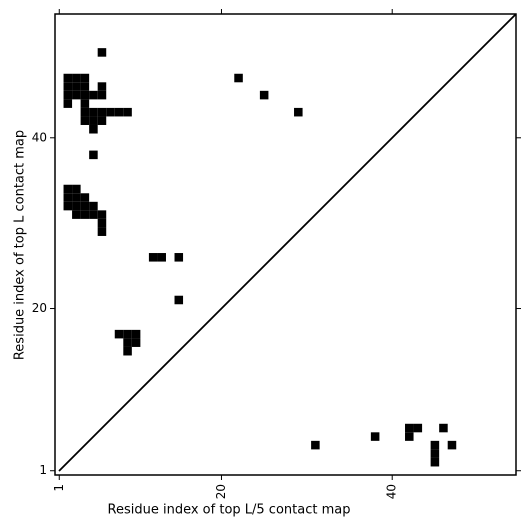  What do you see at coordinates (39, 308) in the screenshot?
I see `y-tick-label: 20` at bounding box center [39, 308].